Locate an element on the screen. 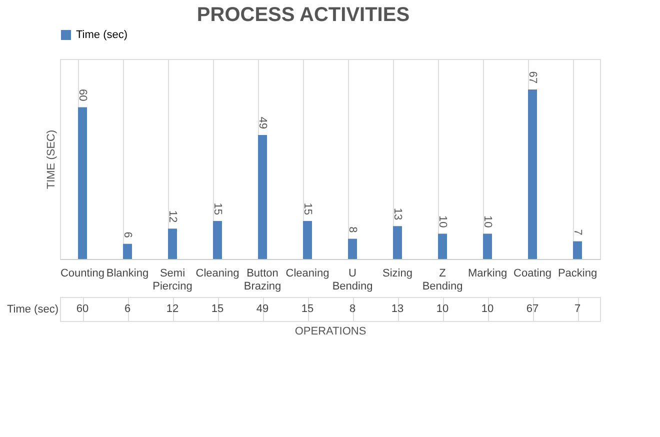 The image size is (660, 437). text: 12 is located at coordinates (172, 309).